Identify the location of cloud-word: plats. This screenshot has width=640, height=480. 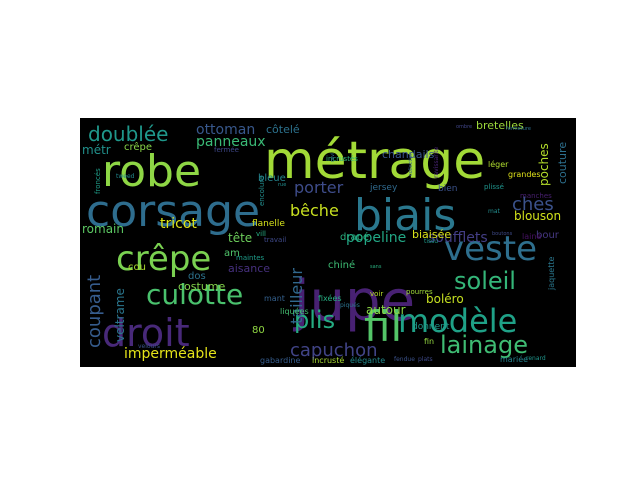
(425, 359).